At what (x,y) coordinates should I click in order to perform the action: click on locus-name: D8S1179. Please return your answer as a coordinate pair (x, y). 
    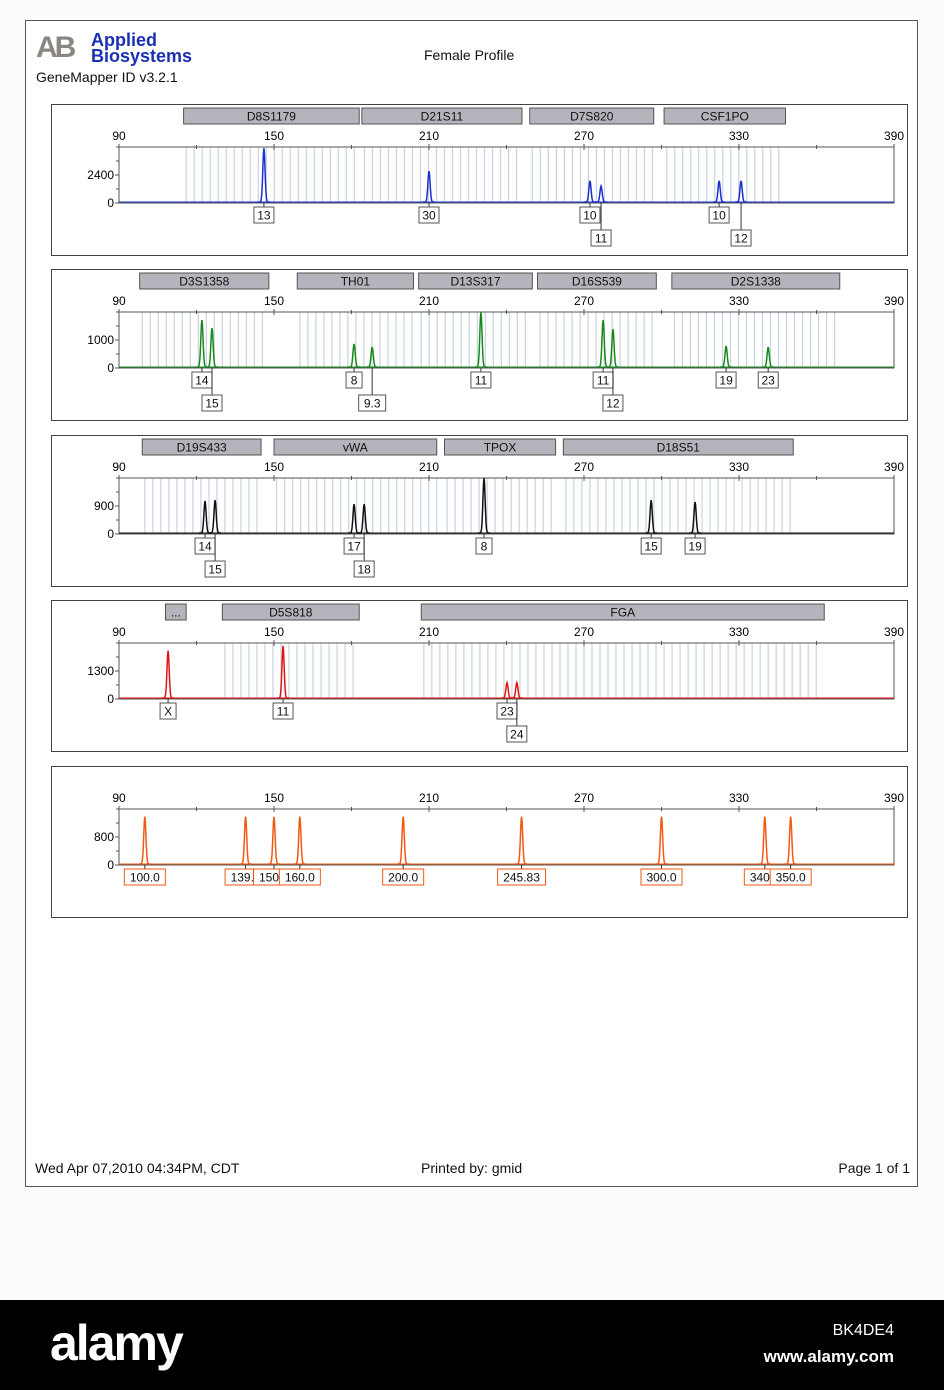
    Looking at the image, I should click on (271, 117).